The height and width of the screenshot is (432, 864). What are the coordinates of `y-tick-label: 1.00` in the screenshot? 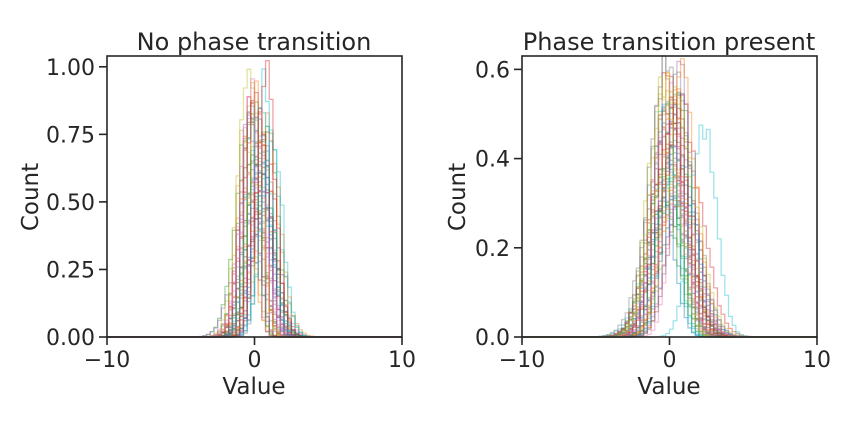 It's located at (70, 68).